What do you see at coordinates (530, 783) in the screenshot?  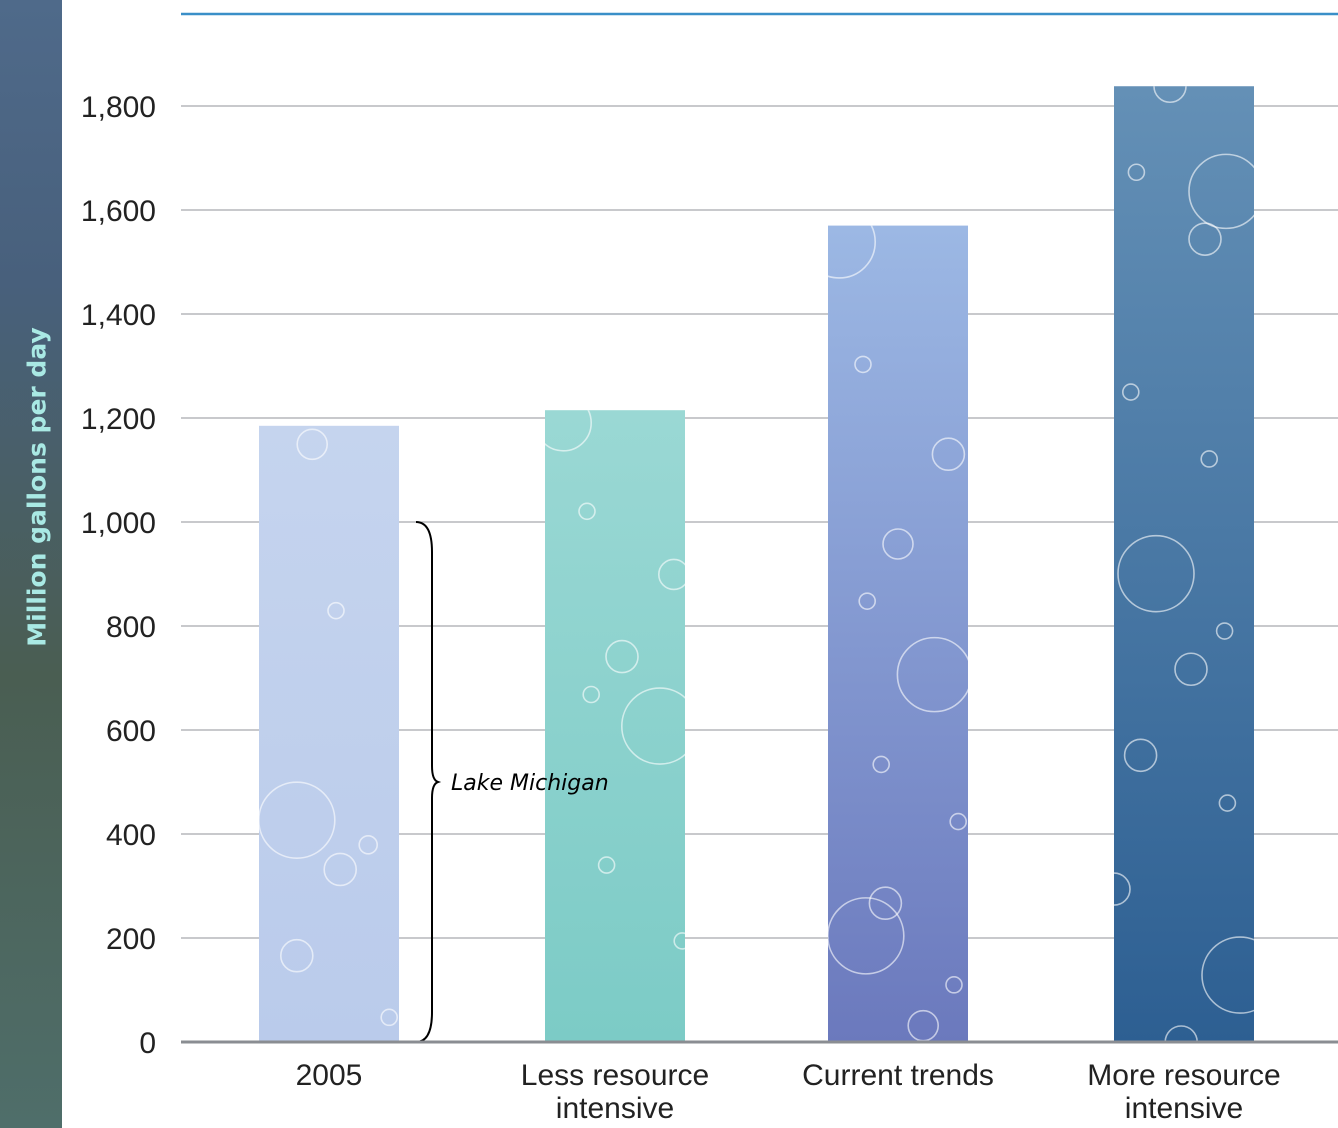 I see `lake-michigan-label: Lake Michigan` at bounding box center [530, 783].